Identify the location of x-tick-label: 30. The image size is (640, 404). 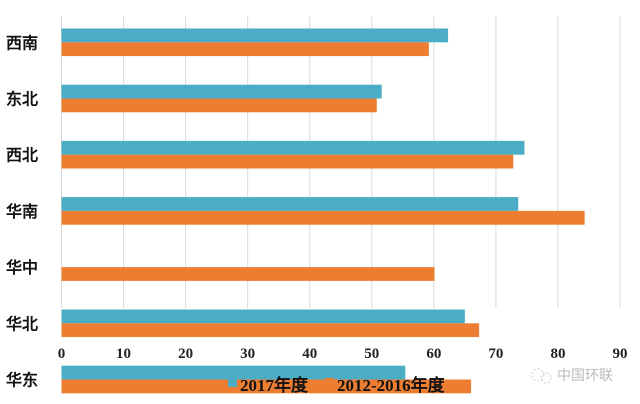
(247, 354).